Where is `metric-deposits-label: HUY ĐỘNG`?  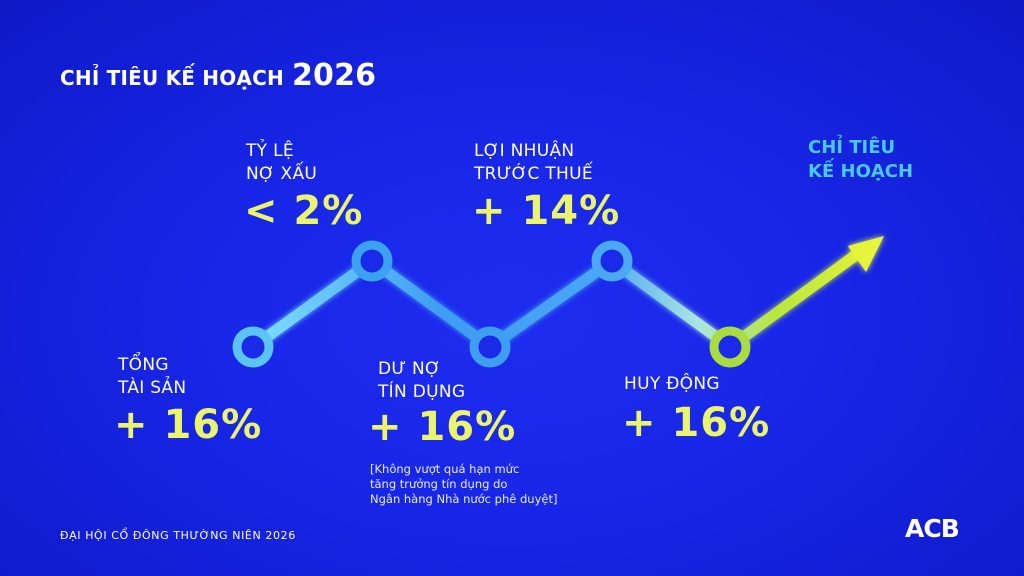
metric-deposits-label: HUY ĐỘNG is located at coordinates (672, 384).